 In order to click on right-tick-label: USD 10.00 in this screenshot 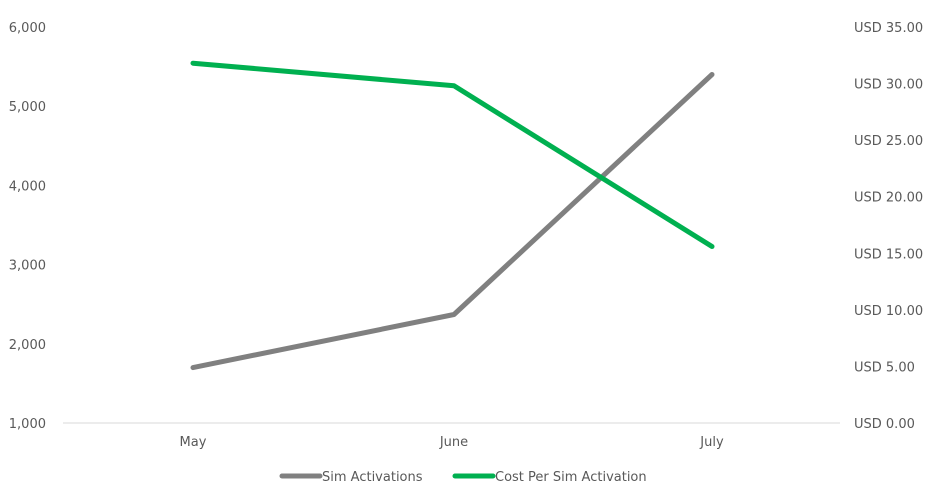, I will do `click(888, 311)`.